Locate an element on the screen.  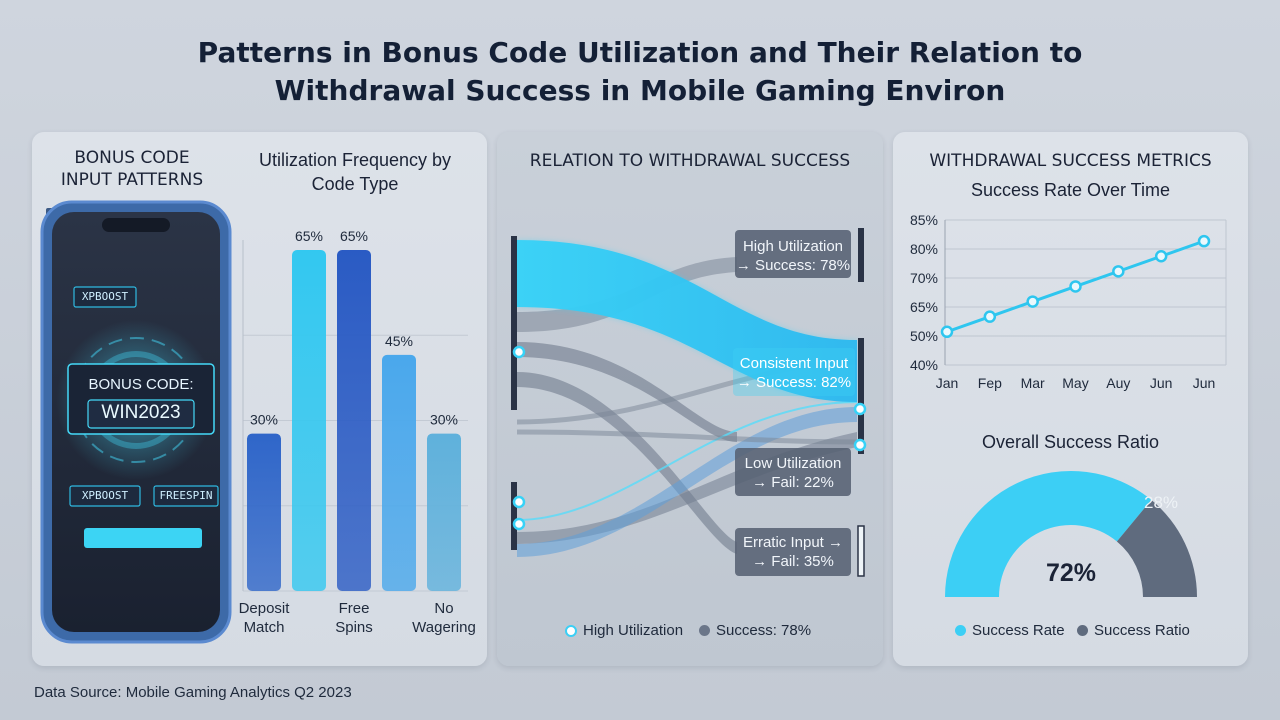
bar-category-label: Deposit is located at coordinates (265, 608).